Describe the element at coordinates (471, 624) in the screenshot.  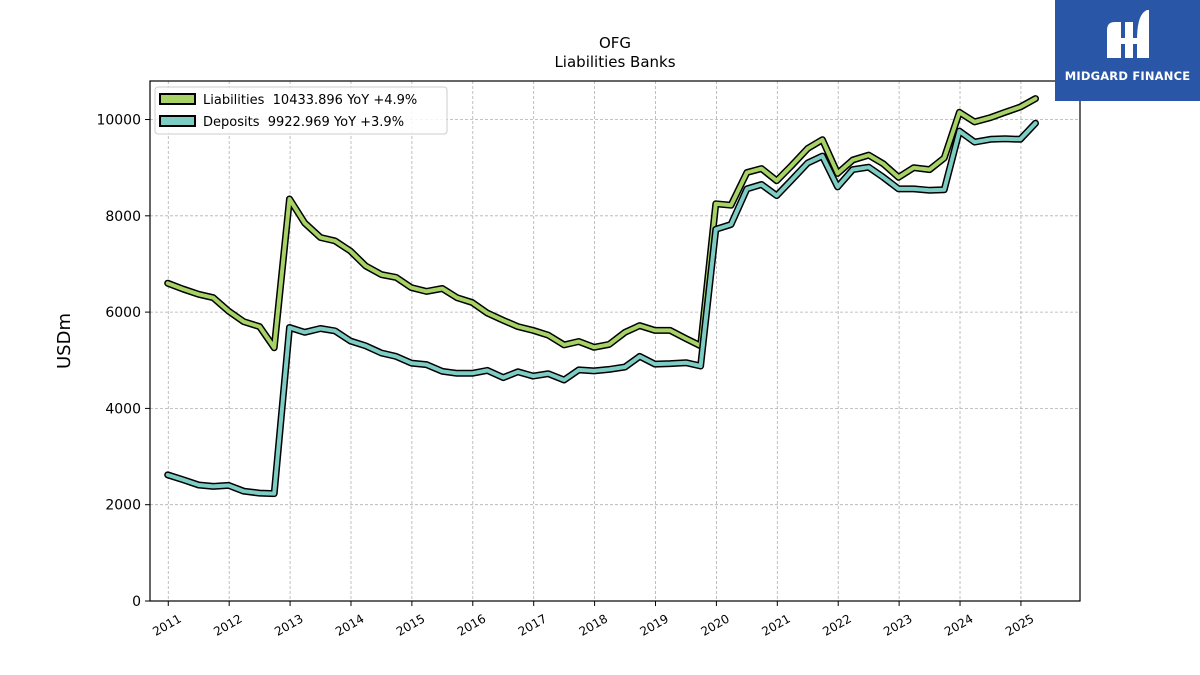
I see `x-tick-label: 2016` at that location.